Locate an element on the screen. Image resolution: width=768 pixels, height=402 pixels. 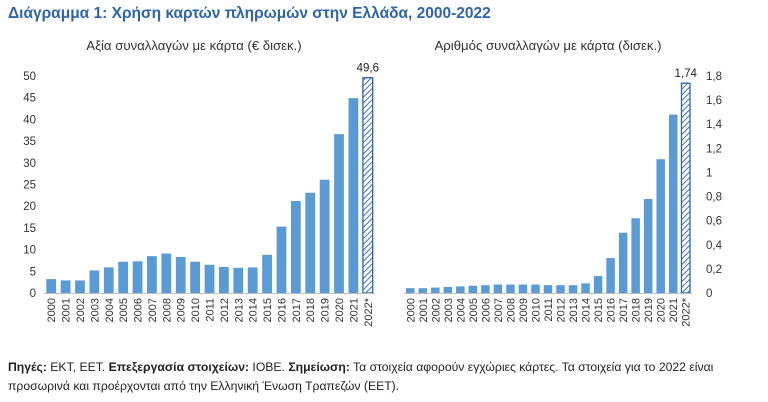
count-xtick-label: 2005 is located at coordinates (474, 310).